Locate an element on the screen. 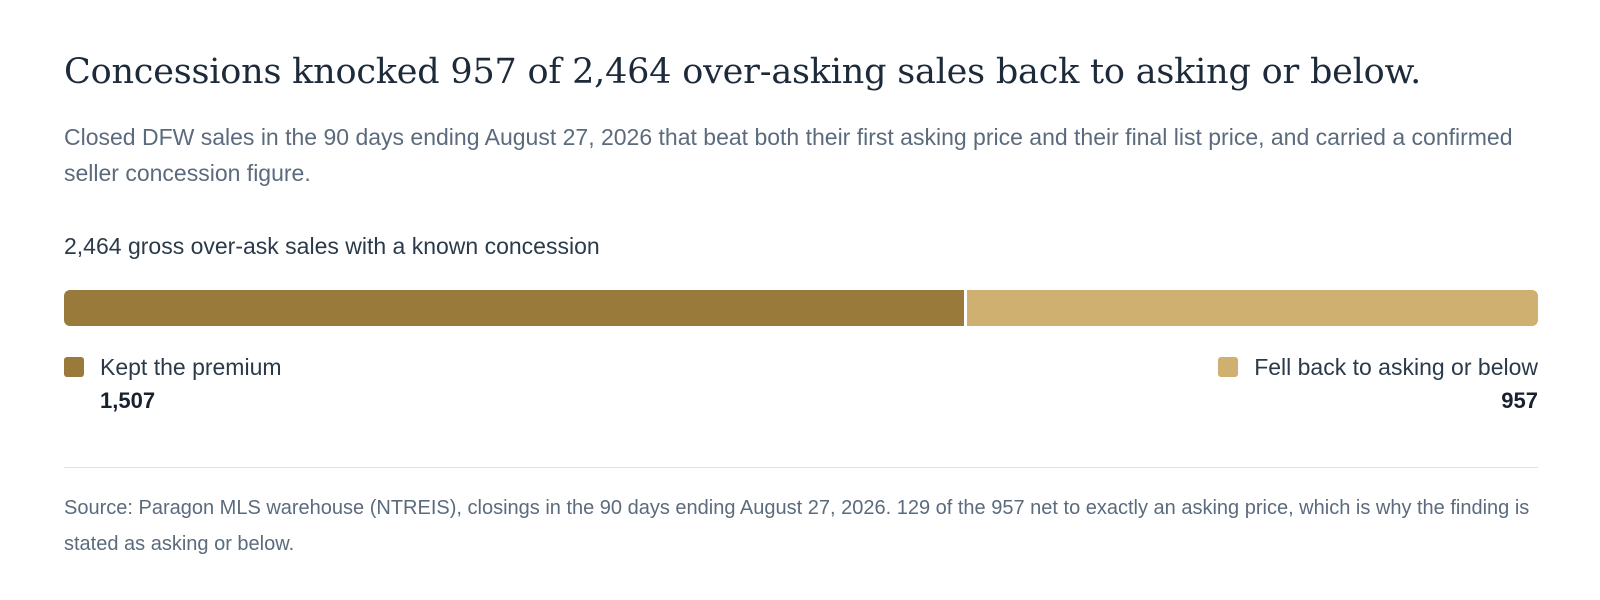 This screenshot has width=1600, height=600. legend-value-kept: 1,507 is located at coordinates (128, 400).